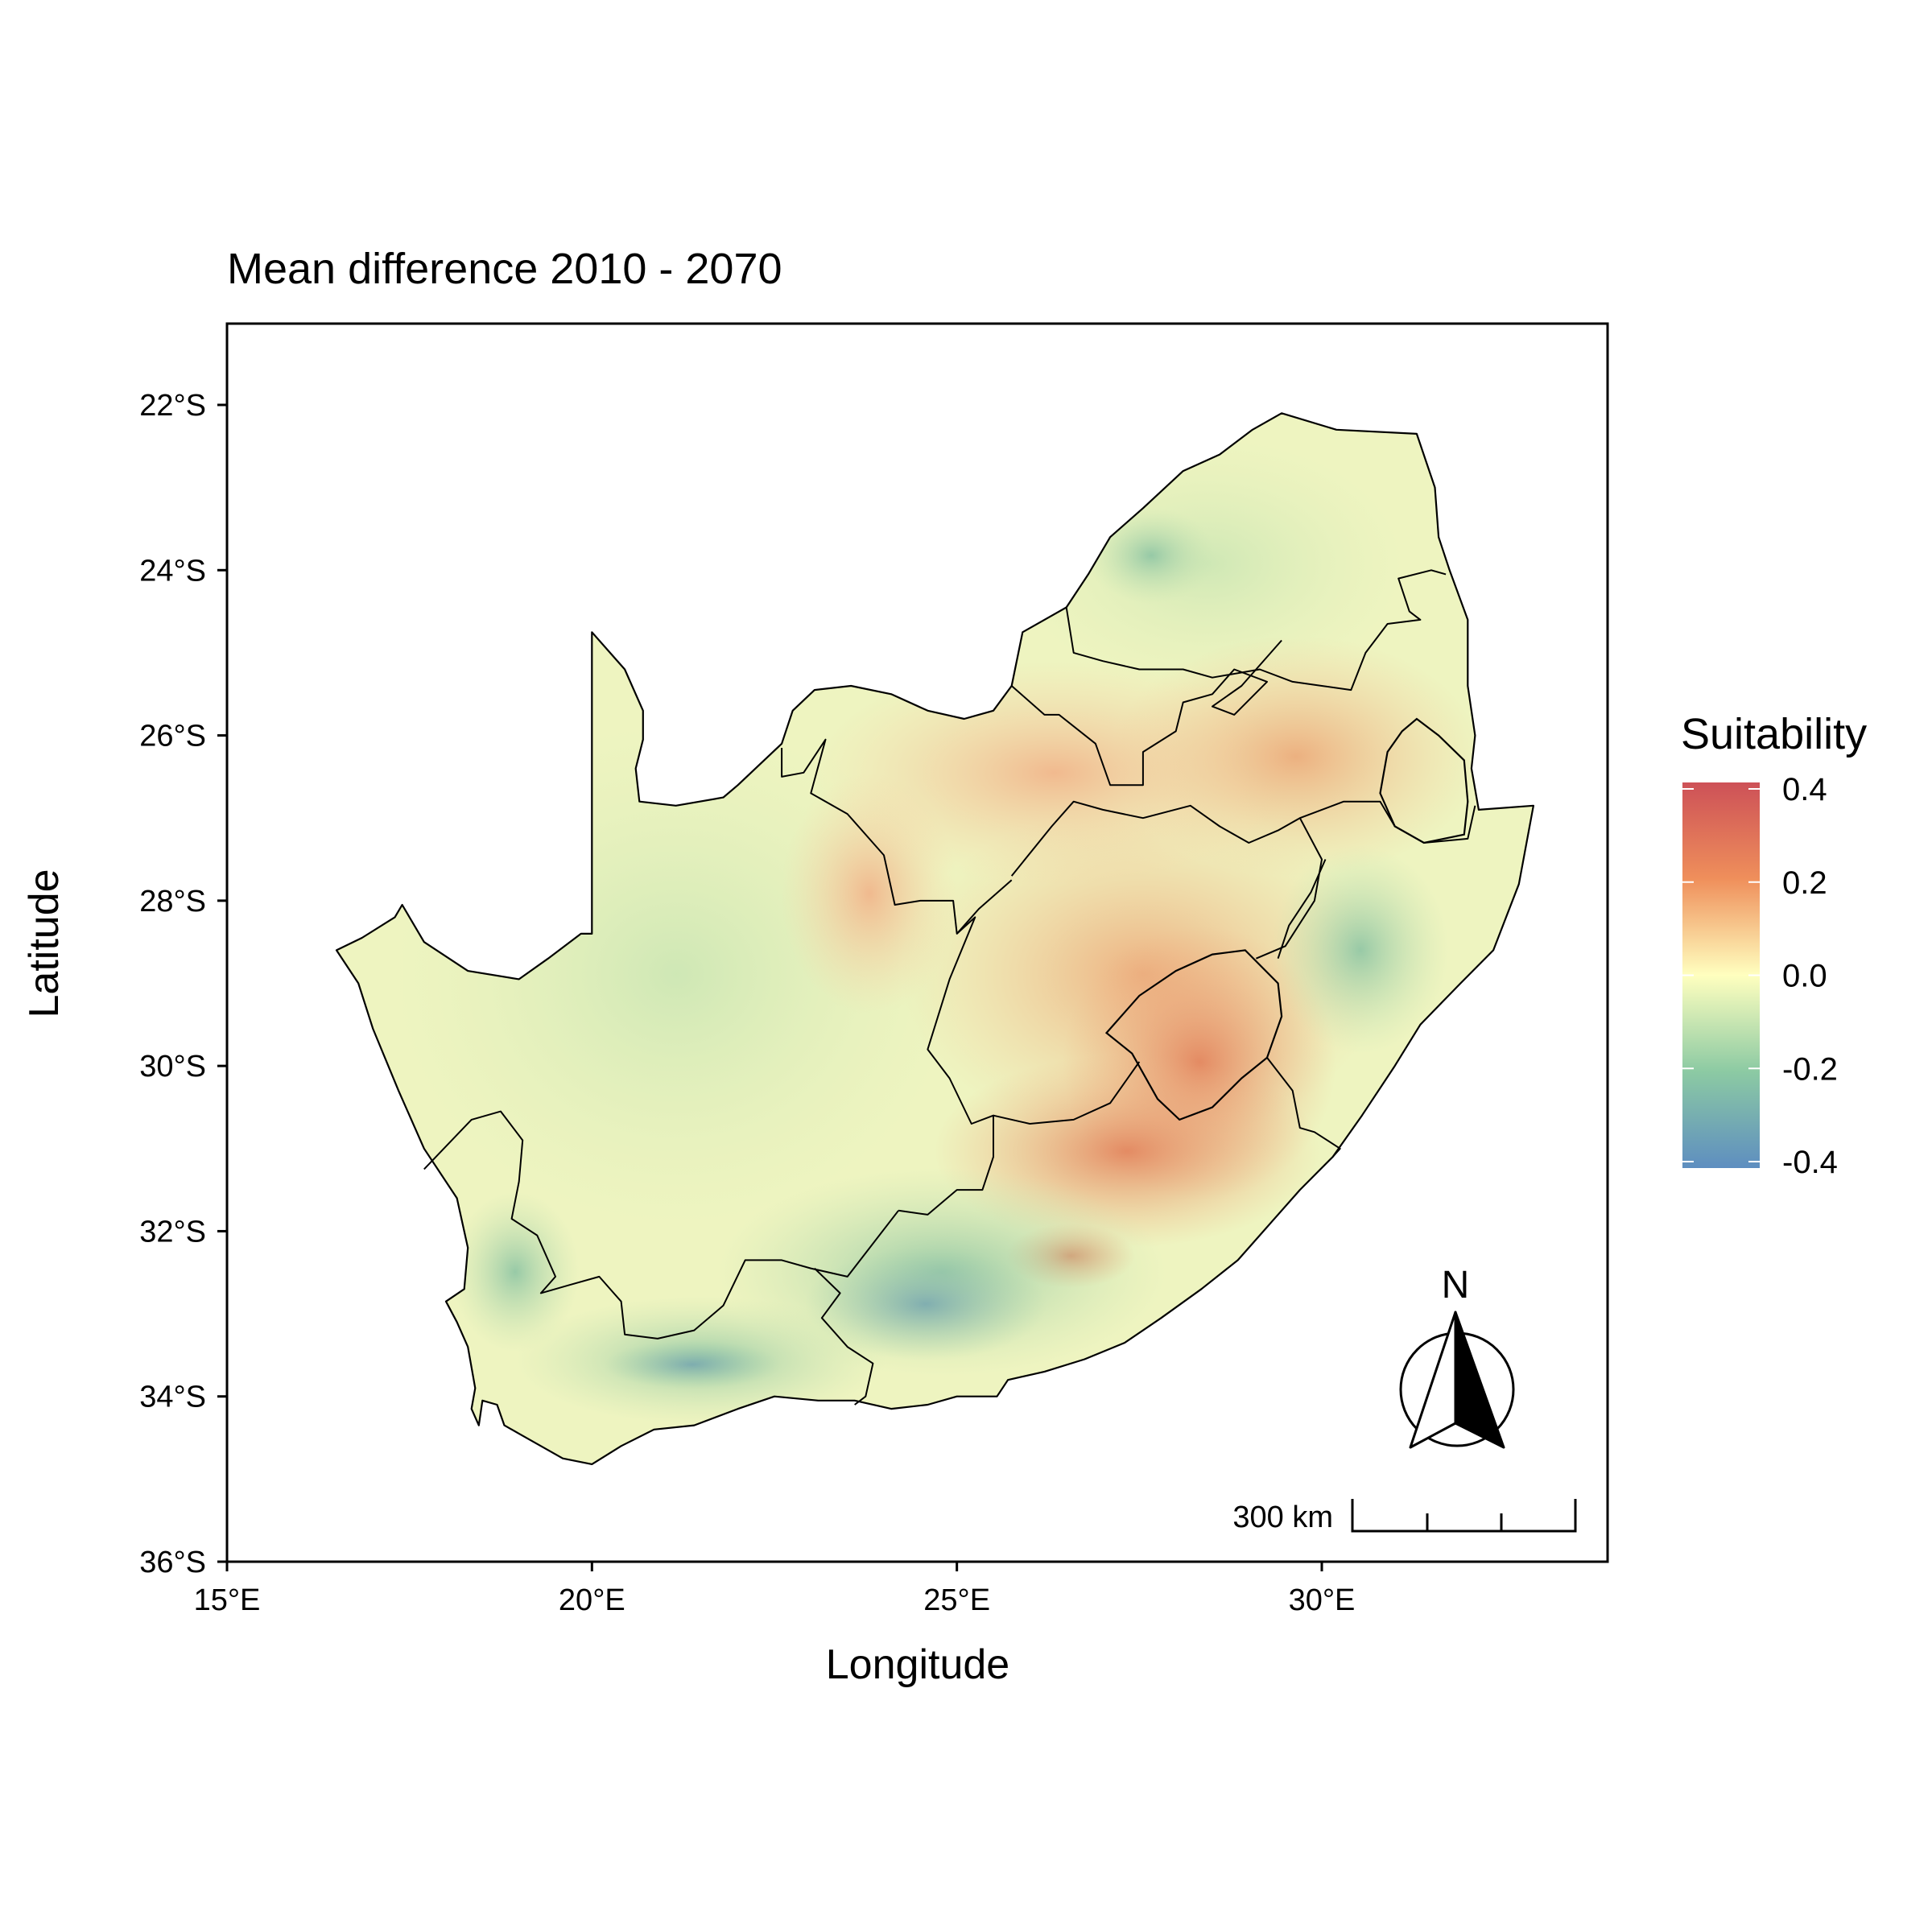 The width and height of the screenshot is (1932, 1932). I want to click on legend-title: Suitability, so click(1774, 734).